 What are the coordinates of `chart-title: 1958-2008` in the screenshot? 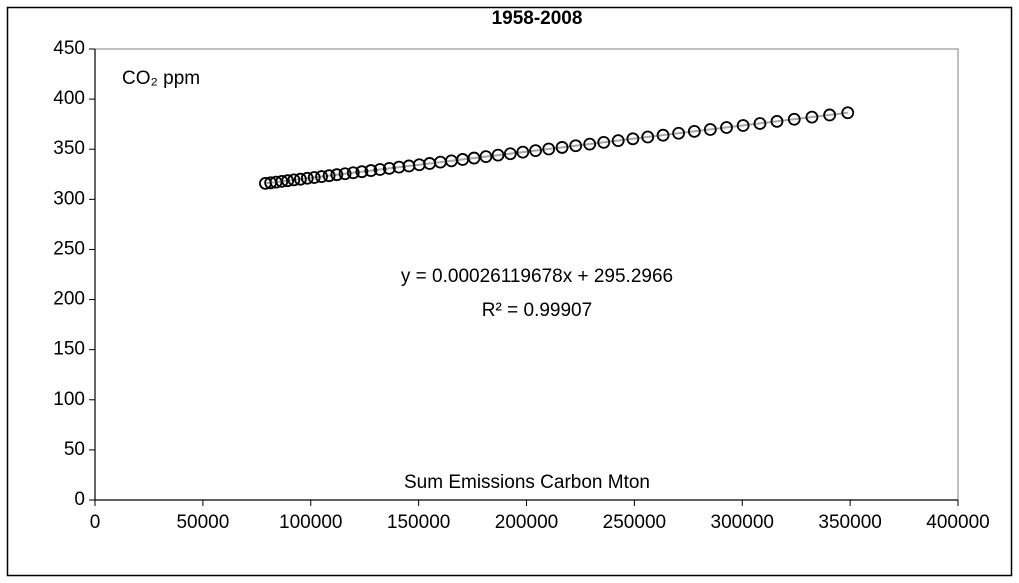 It's located at (537, 18).